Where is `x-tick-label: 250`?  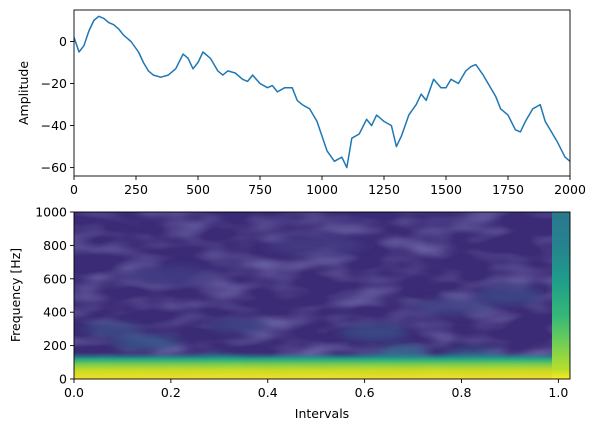 x-tick-label: 250 is located at coordinates (136, 189).